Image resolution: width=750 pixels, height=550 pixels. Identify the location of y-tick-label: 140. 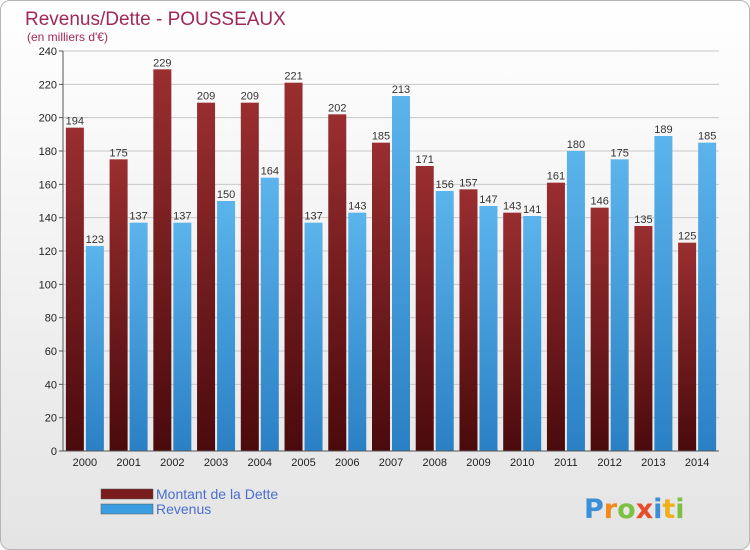
(48, 219).